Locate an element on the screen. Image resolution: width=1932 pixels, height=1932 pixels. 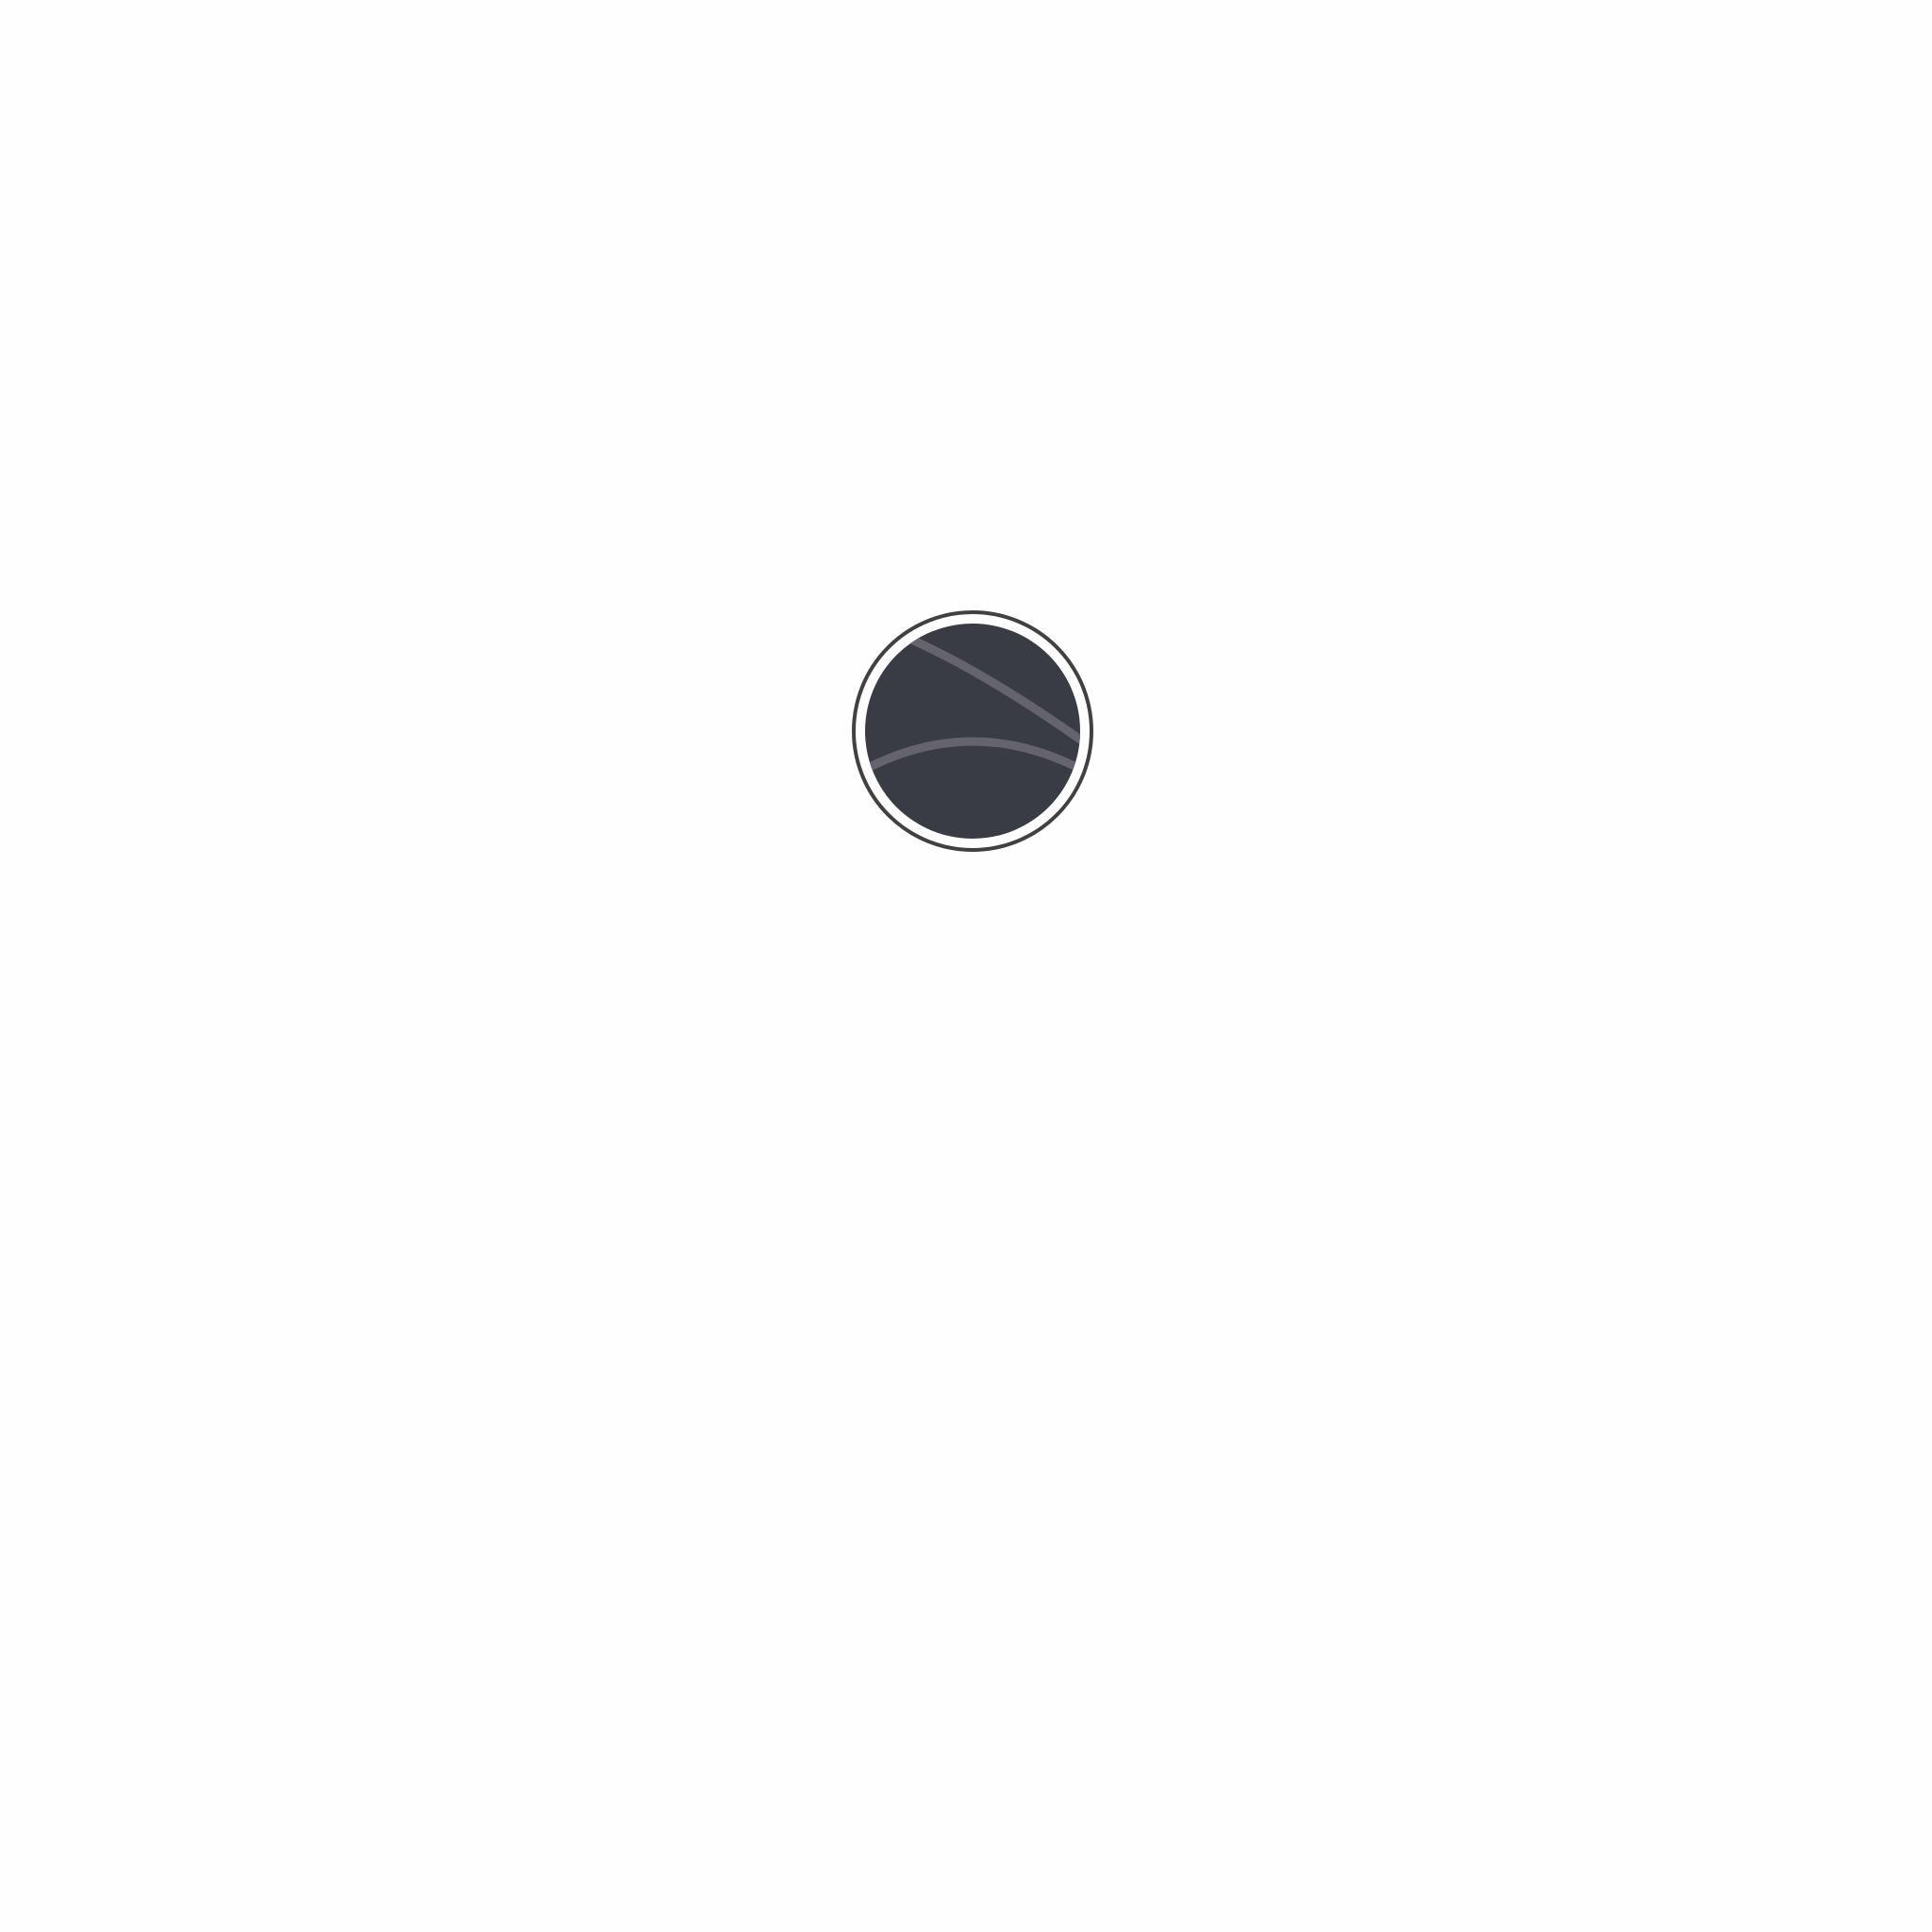
avatar-icon is located at coordinates (972, 731).